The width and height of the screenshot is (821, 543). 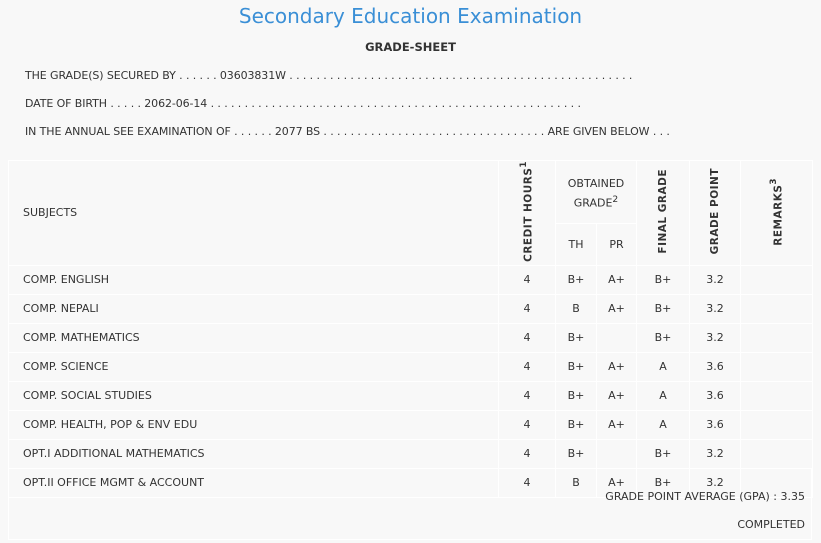 I want to click on subject-cell: COMP. SCIENCE, so click(x=253, y=366).